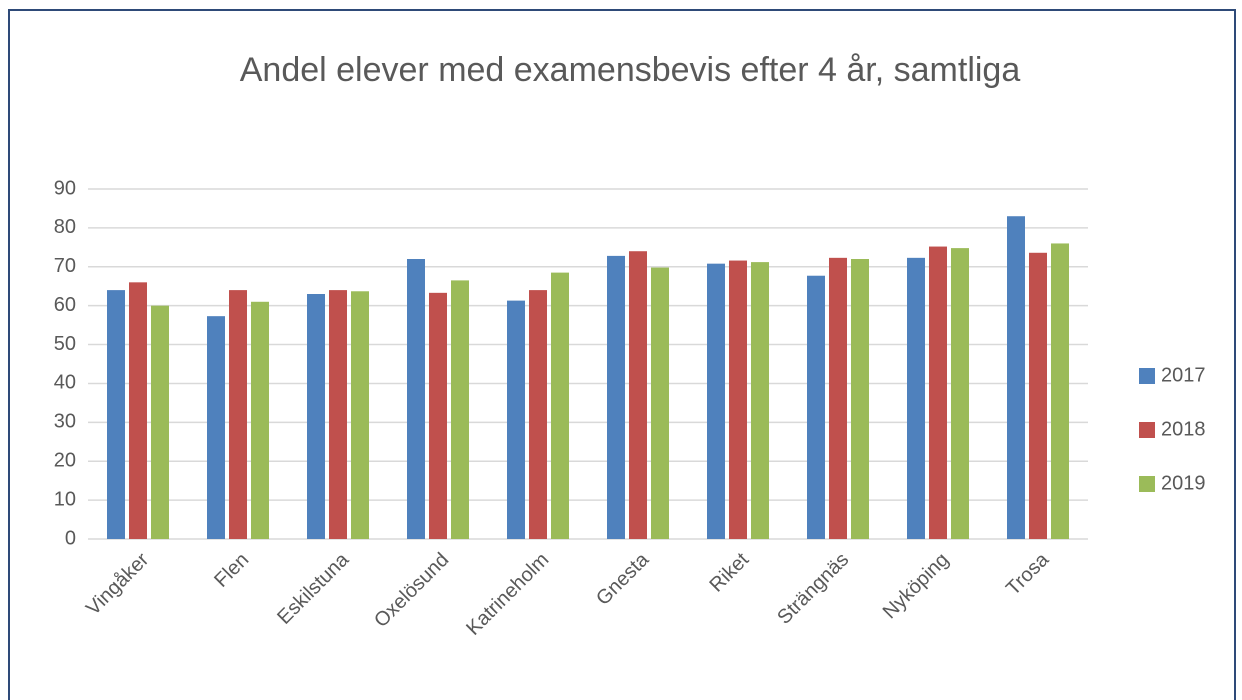 This screenshot has width=1242, height=700. I want to click on y-tick-label: 80, so click(65, 227).